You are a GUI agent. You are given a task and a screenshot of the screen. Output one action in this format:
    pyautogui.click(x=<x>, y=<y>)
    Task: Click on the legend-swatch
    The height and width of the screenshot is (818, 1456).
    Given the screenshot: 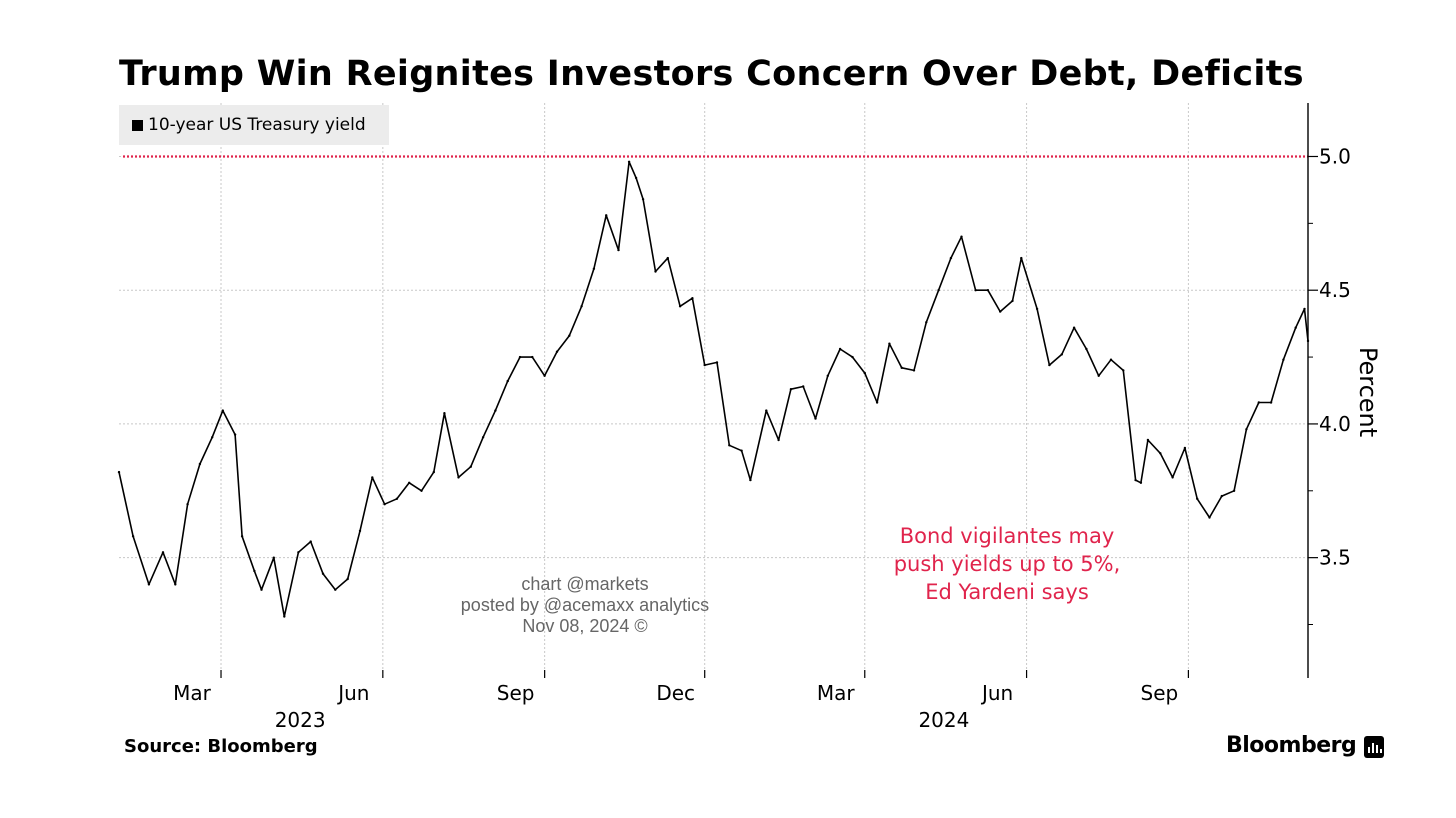 What is the action you would take?
    pyautogui.click(x=137, y=125)
    